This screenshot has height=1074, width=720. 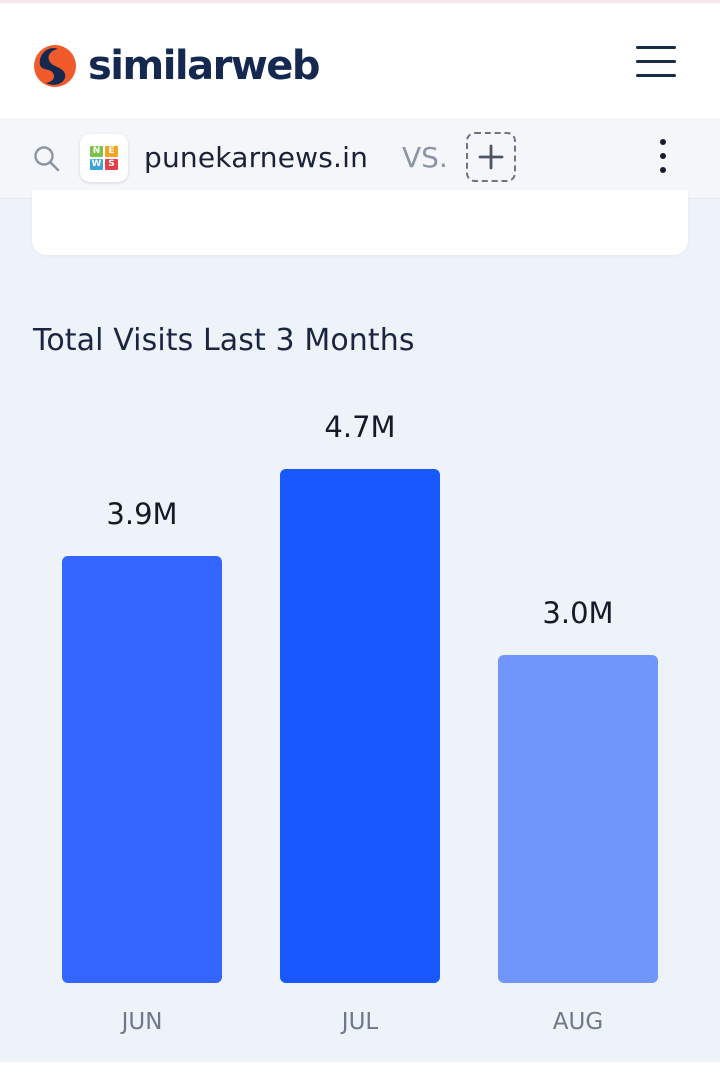 What do you see at coordinates (663, 156) in the screenshot?
I see `more-vertical-icon` at bounding box center [663, 156].